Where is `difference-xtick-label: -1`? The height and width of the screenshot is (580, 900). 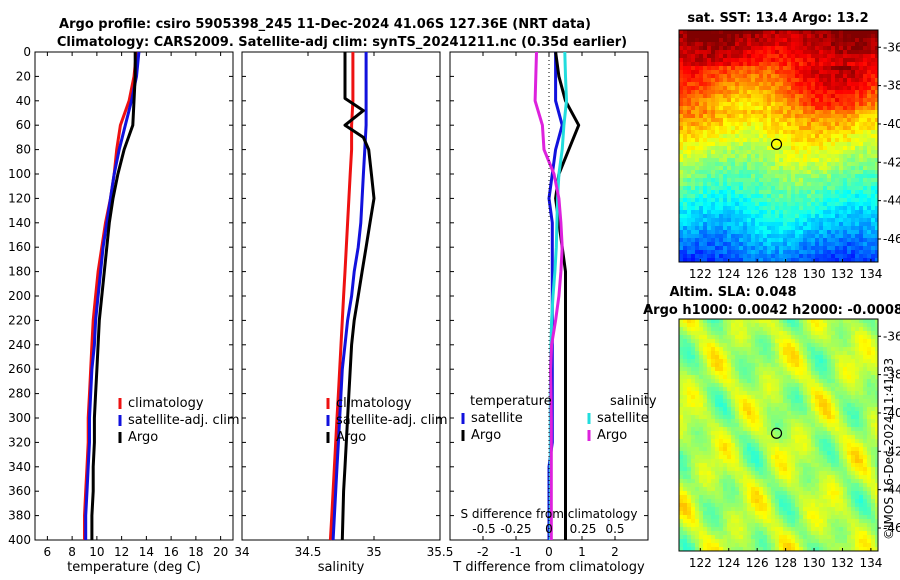
difference-xtick-label: -1 is located at coordinates (516, 552).